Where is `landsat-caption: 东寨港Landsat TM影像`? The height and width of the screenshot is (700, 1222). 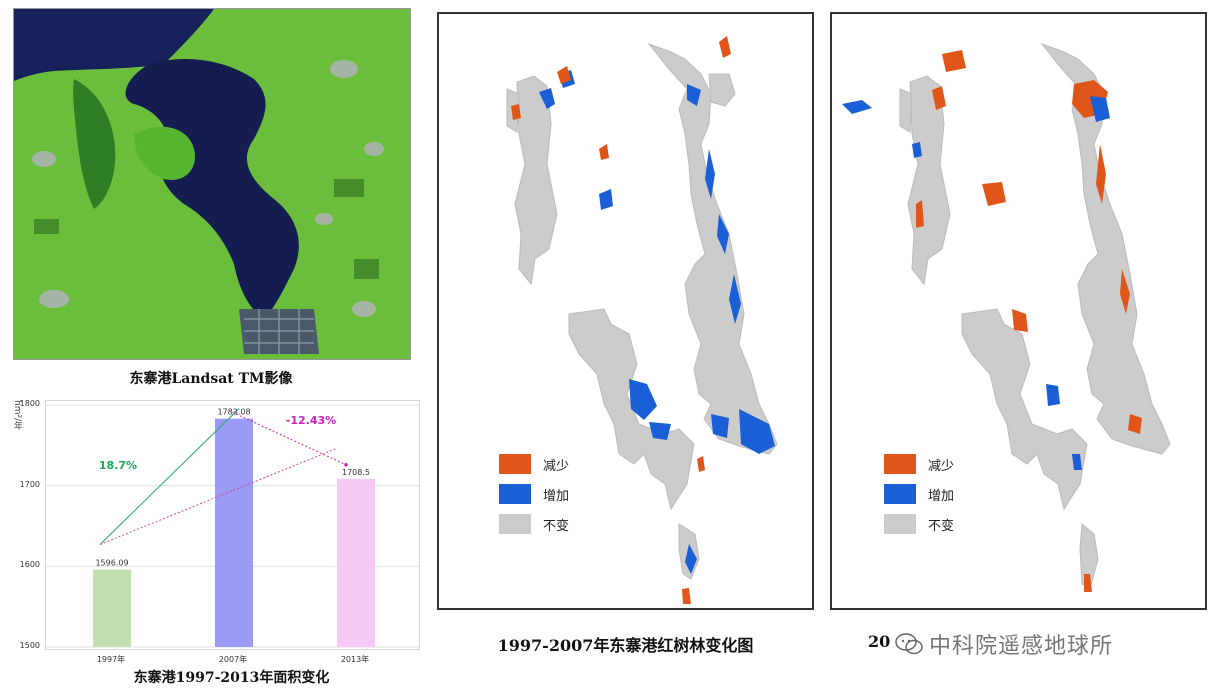 landsat-caption: 东寨港Landsat TM影像 is located at coordinates (211, 379).